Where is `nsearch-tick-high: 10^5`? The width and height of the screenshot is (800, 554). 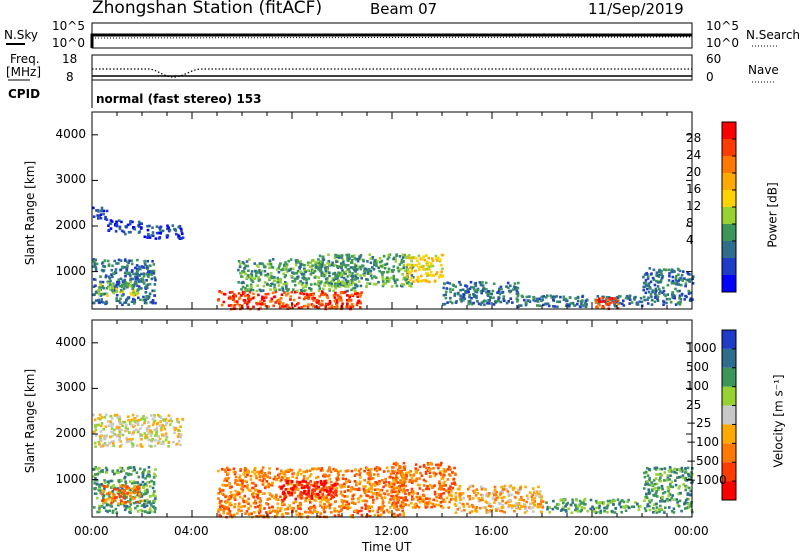
nsearch-tick-high: 10^5 is located at coordinates (722, 26).